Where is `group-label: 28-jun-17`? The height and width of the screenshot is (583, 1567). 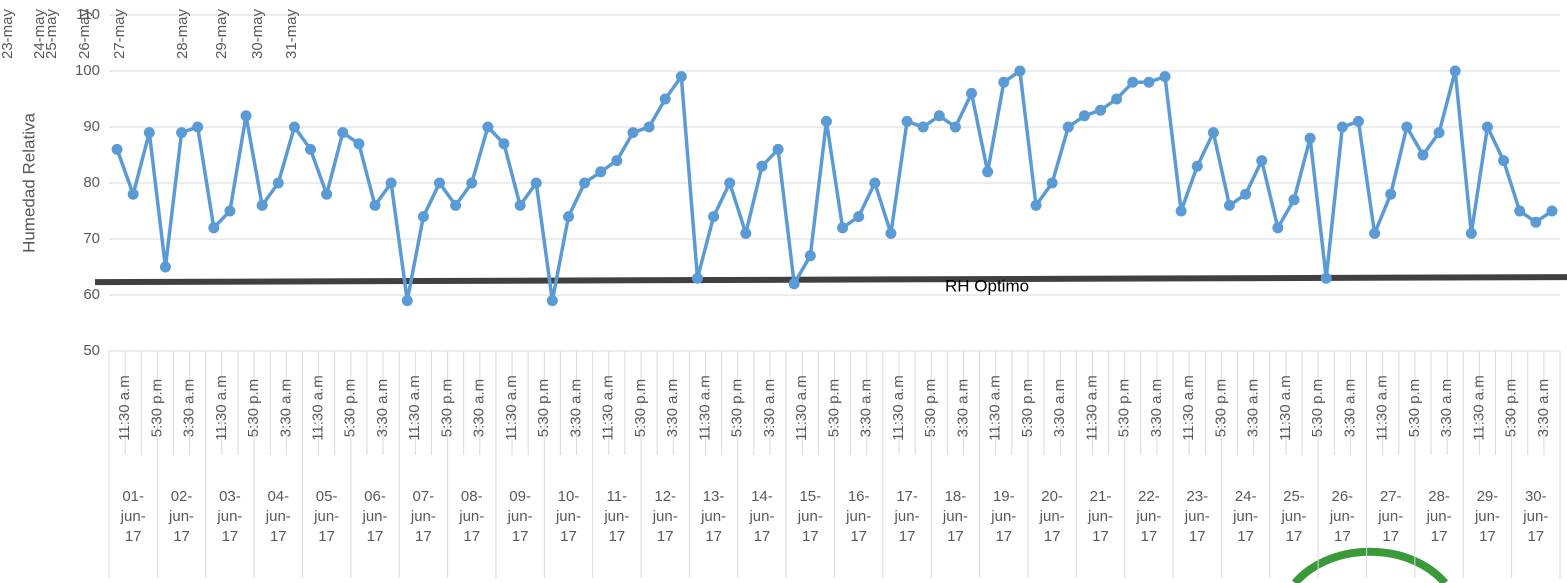 group-label: 28-jun-17 is located at coordinates (1439, 516).